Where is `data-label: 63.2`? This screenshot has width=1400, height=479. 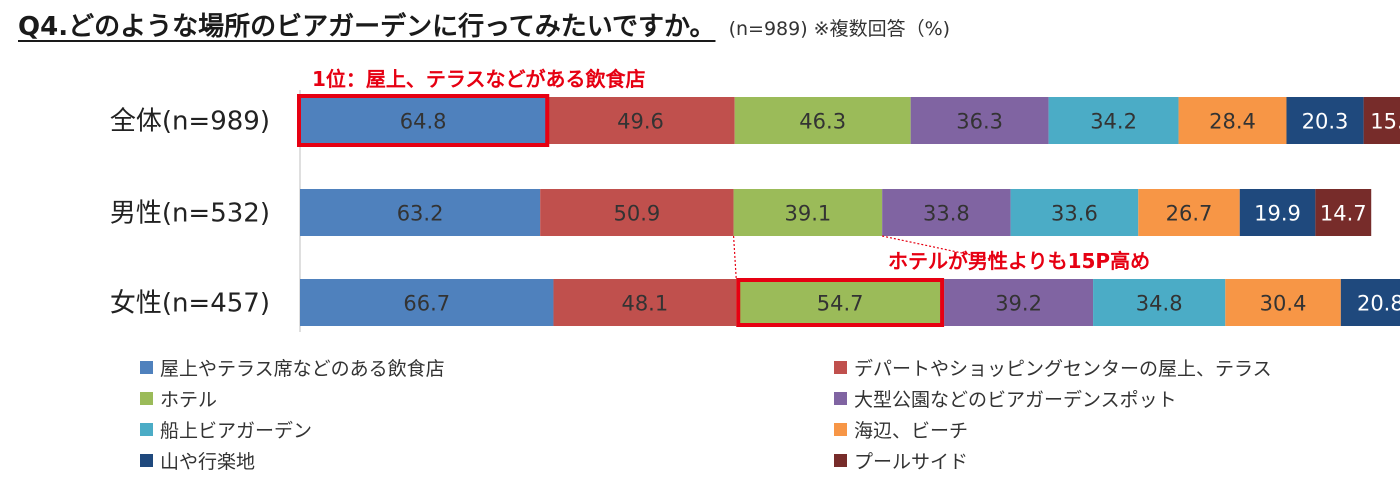 data-label: 63.2 is located at coordinates (420, 214).